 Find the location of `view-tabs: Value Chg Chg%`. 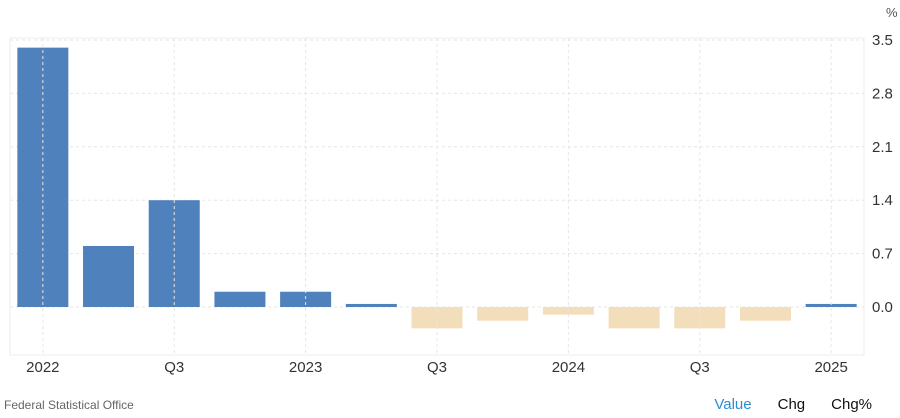

view-tabs: Value Chg Chg% is located at coordinates (793, 404).